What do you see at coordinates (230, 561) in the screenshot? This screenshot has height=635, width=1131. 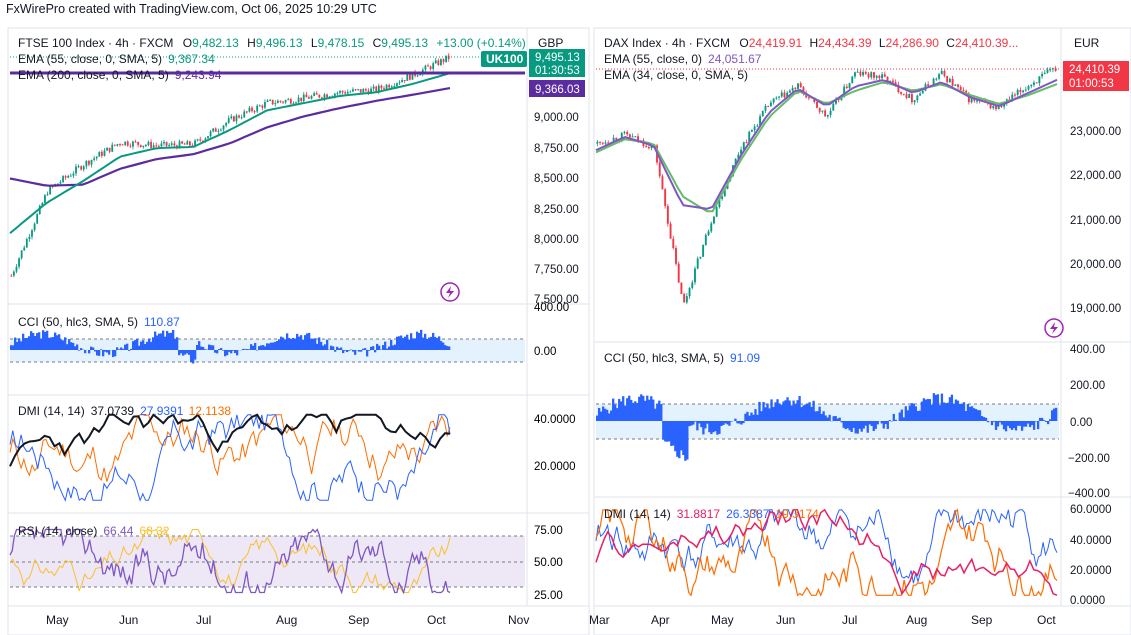 I see `ftse-rsi-line` at bounding box center [230, 561].